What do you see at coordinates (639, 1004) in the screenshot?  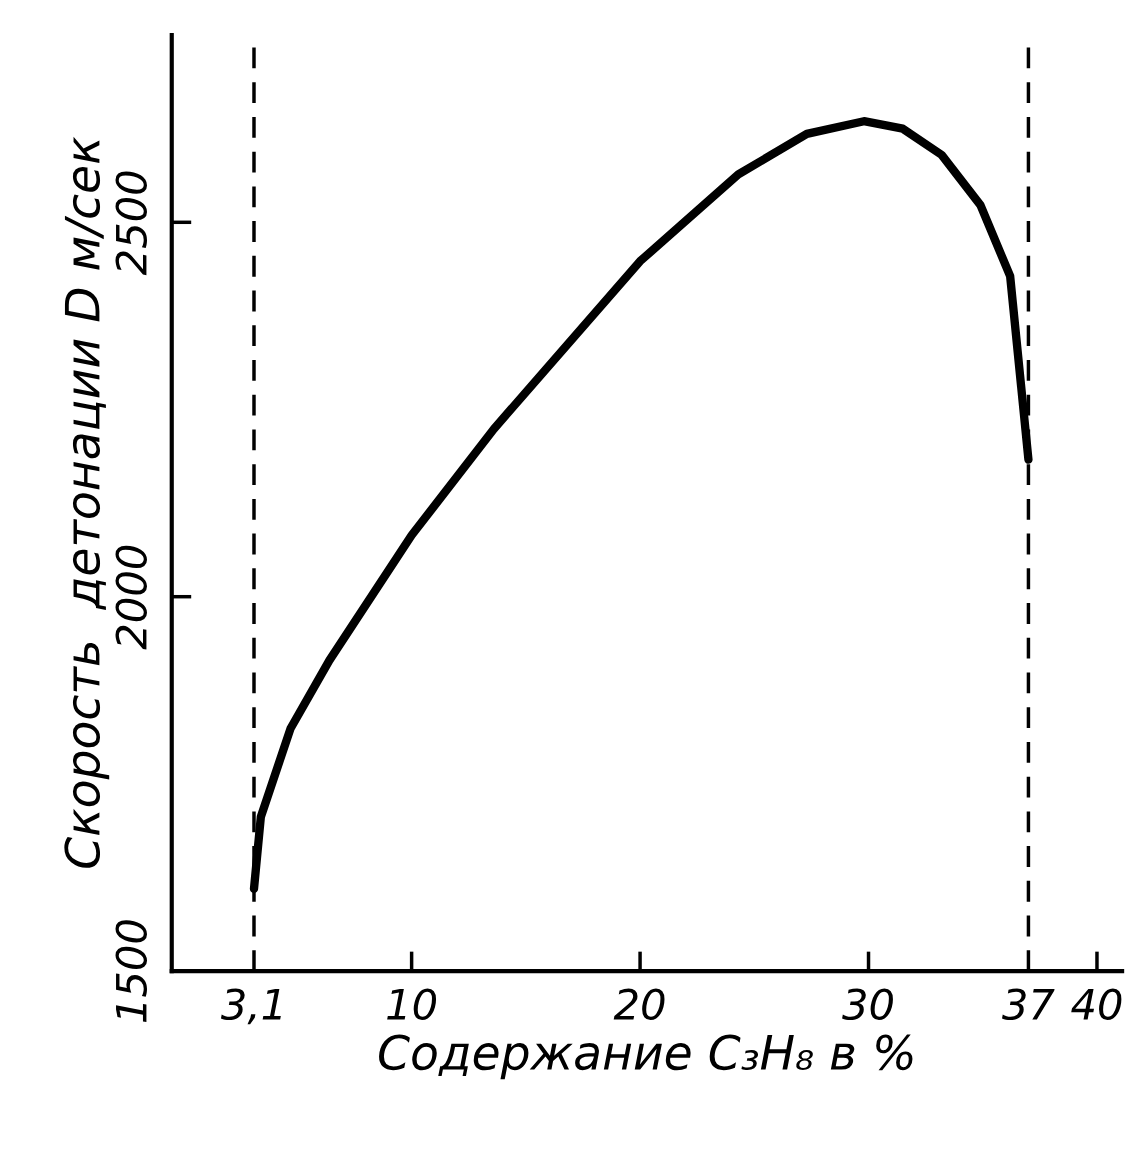 I see `x-tick-label: 20` at bounding box center [639, 1004].